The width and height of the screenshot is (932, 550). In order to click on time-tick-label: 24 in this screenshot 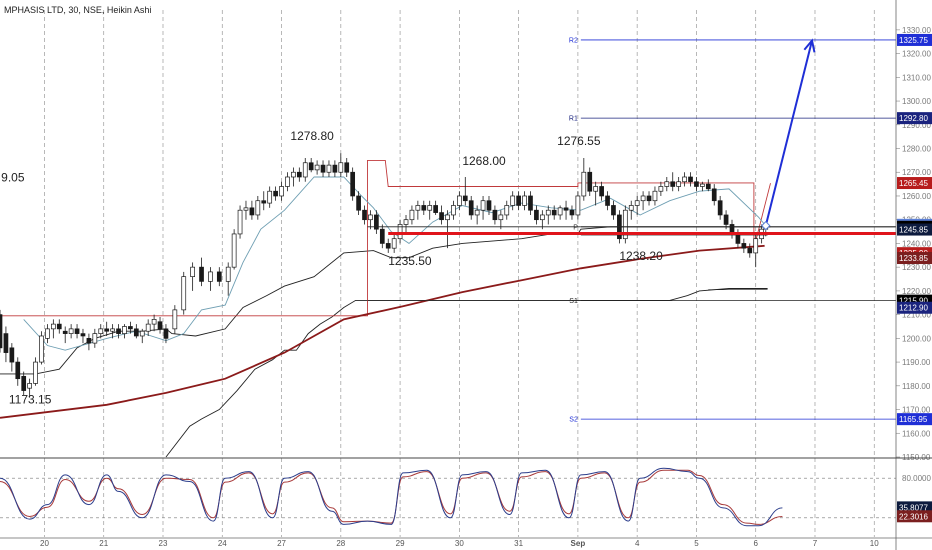, I will do `click(222, 543)`.